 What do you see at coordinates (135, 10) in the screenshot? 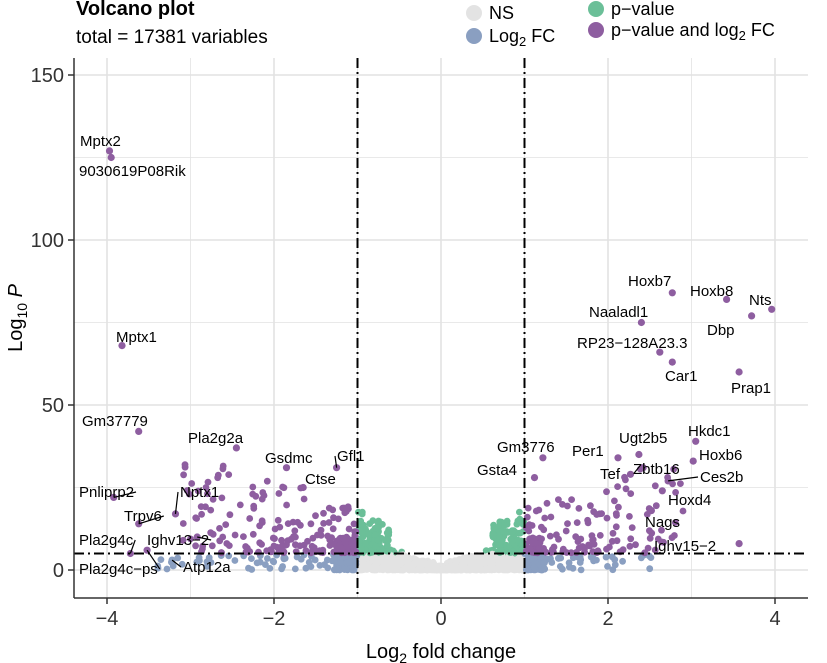
I see `chart-title: Volcano plot` at bounding box center [135, 10].